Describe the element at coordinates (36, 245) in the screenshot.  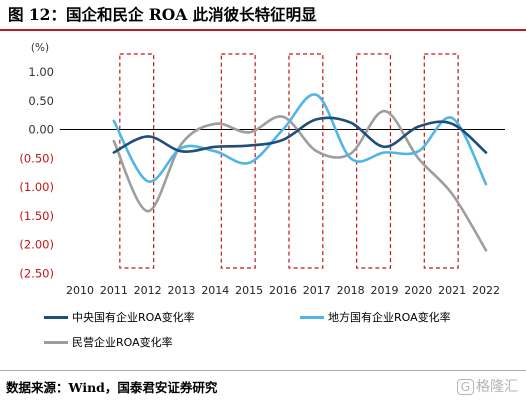
I see `y-tick-label: (2.00)` at that location.